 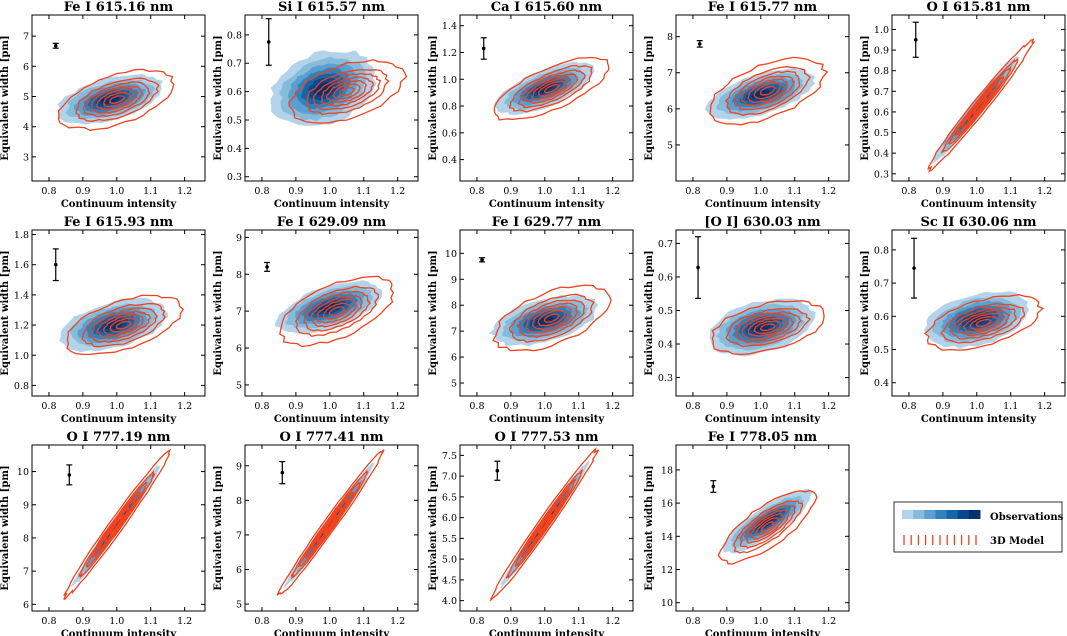 I want to click on y-tick-label: 14, so click(x=667, y=537).